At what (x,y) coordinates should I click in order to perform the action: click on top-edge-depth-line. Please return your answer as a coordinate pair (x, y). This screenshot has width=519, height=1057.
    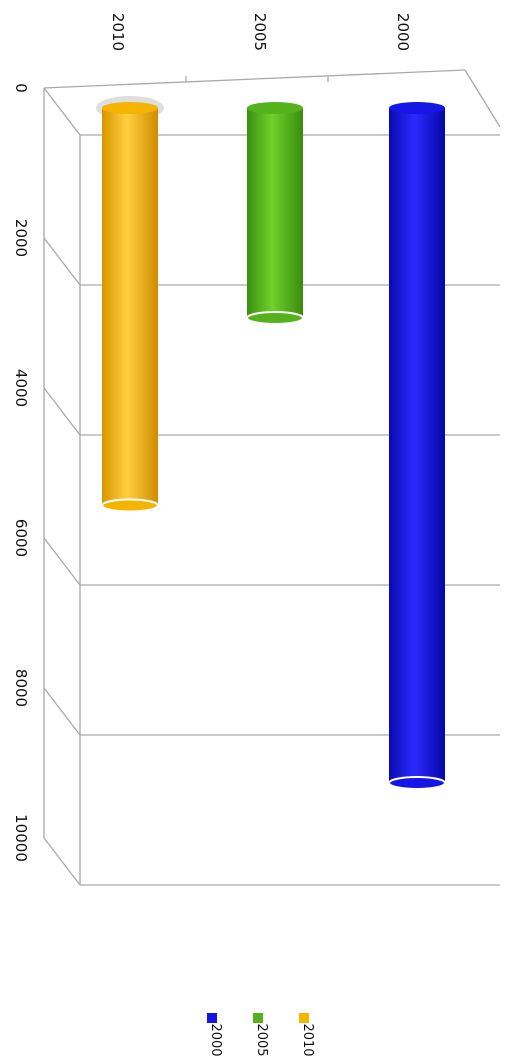
    Looking at the image, I should click on (482, 98).